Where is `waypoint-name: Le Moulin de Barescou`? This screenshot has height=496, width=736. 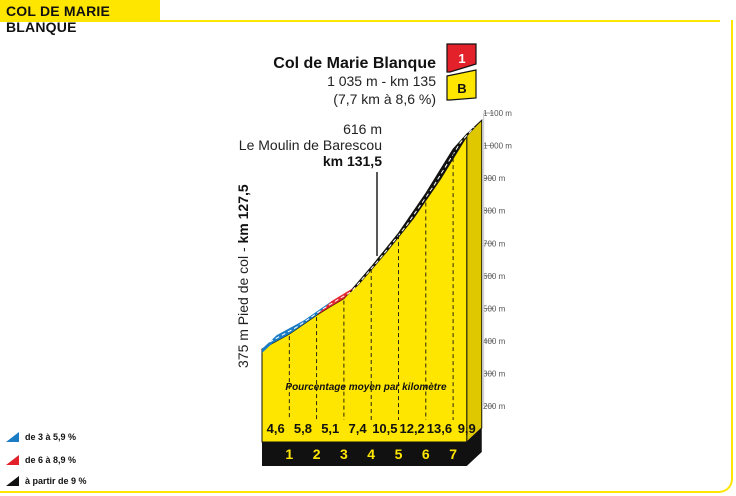 waypoint-name: Le Moulin de Barescou is located at coordinates (310, 145).